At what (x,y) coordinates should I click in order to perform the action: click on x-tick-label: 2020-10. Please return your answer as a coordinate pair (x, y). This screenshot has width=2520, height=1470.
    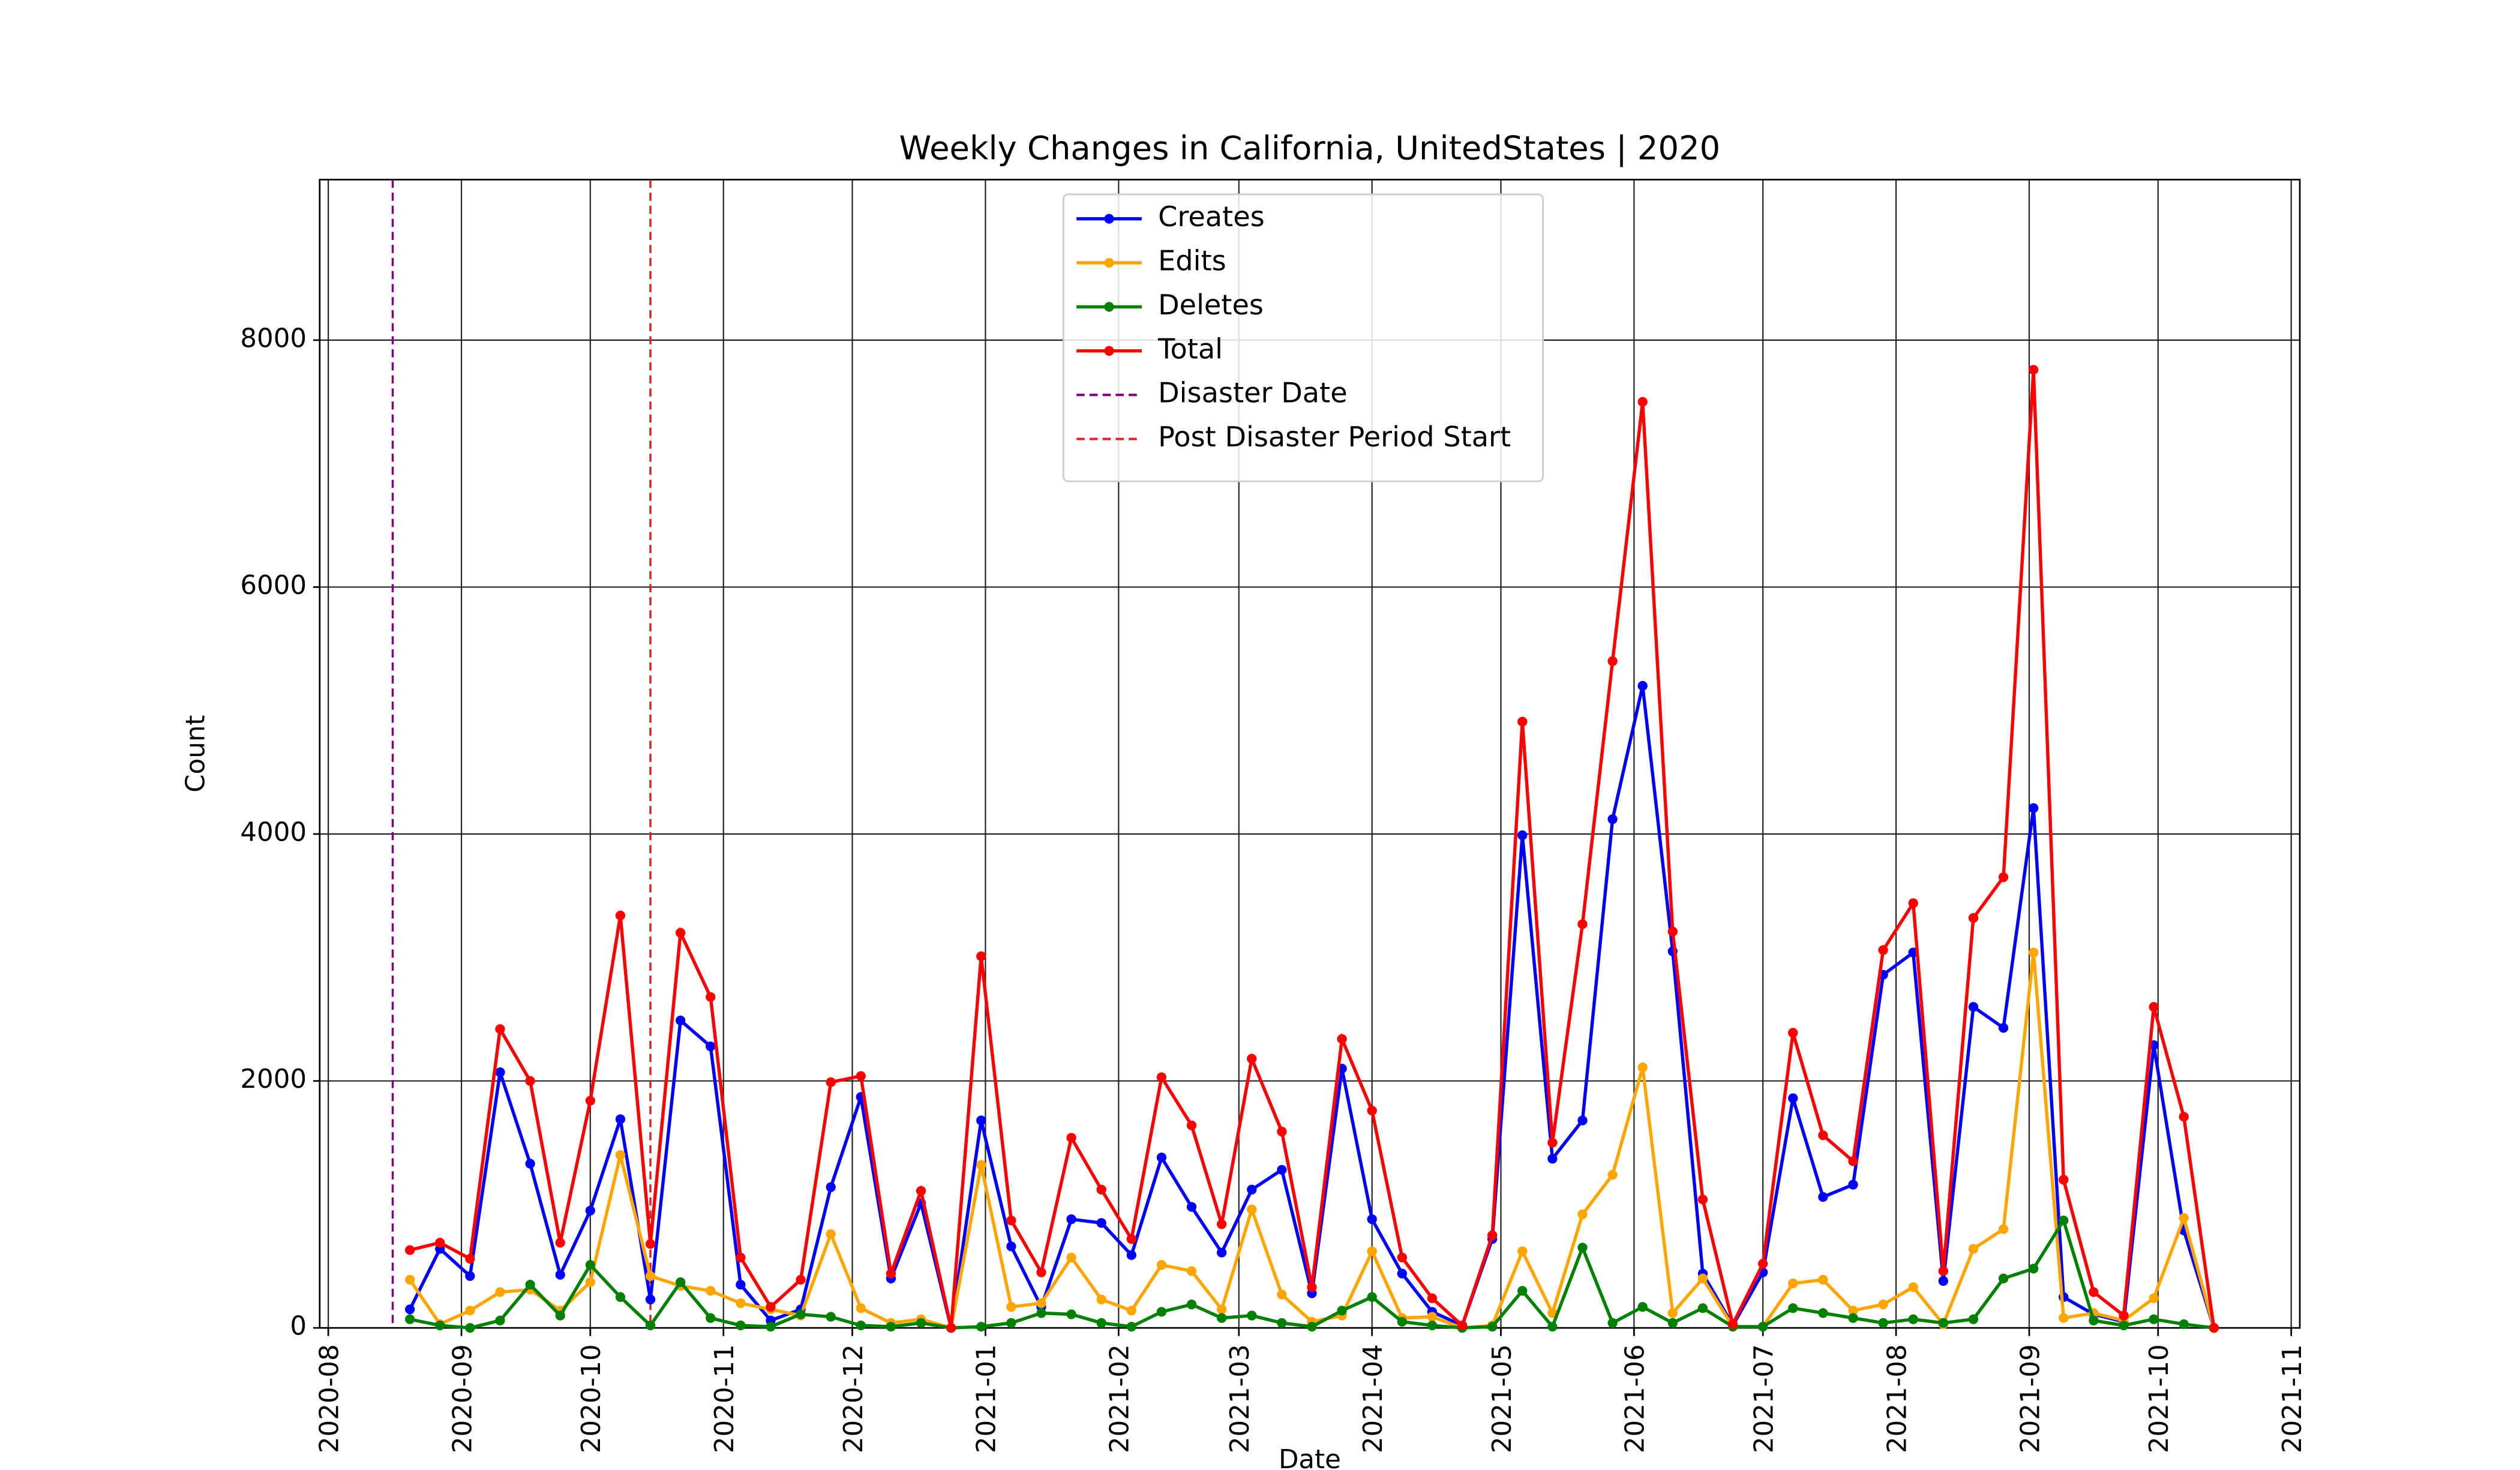
    Looking at the image, I should click on (592, 1398).